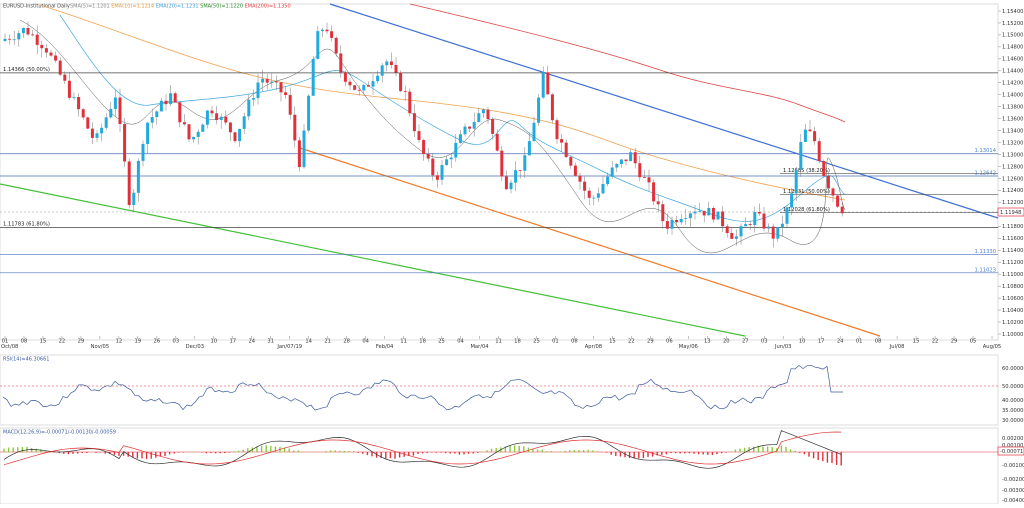  Describe the element at coordinates (499, 466) in the screenshot. I see `macd-panel` at that location.